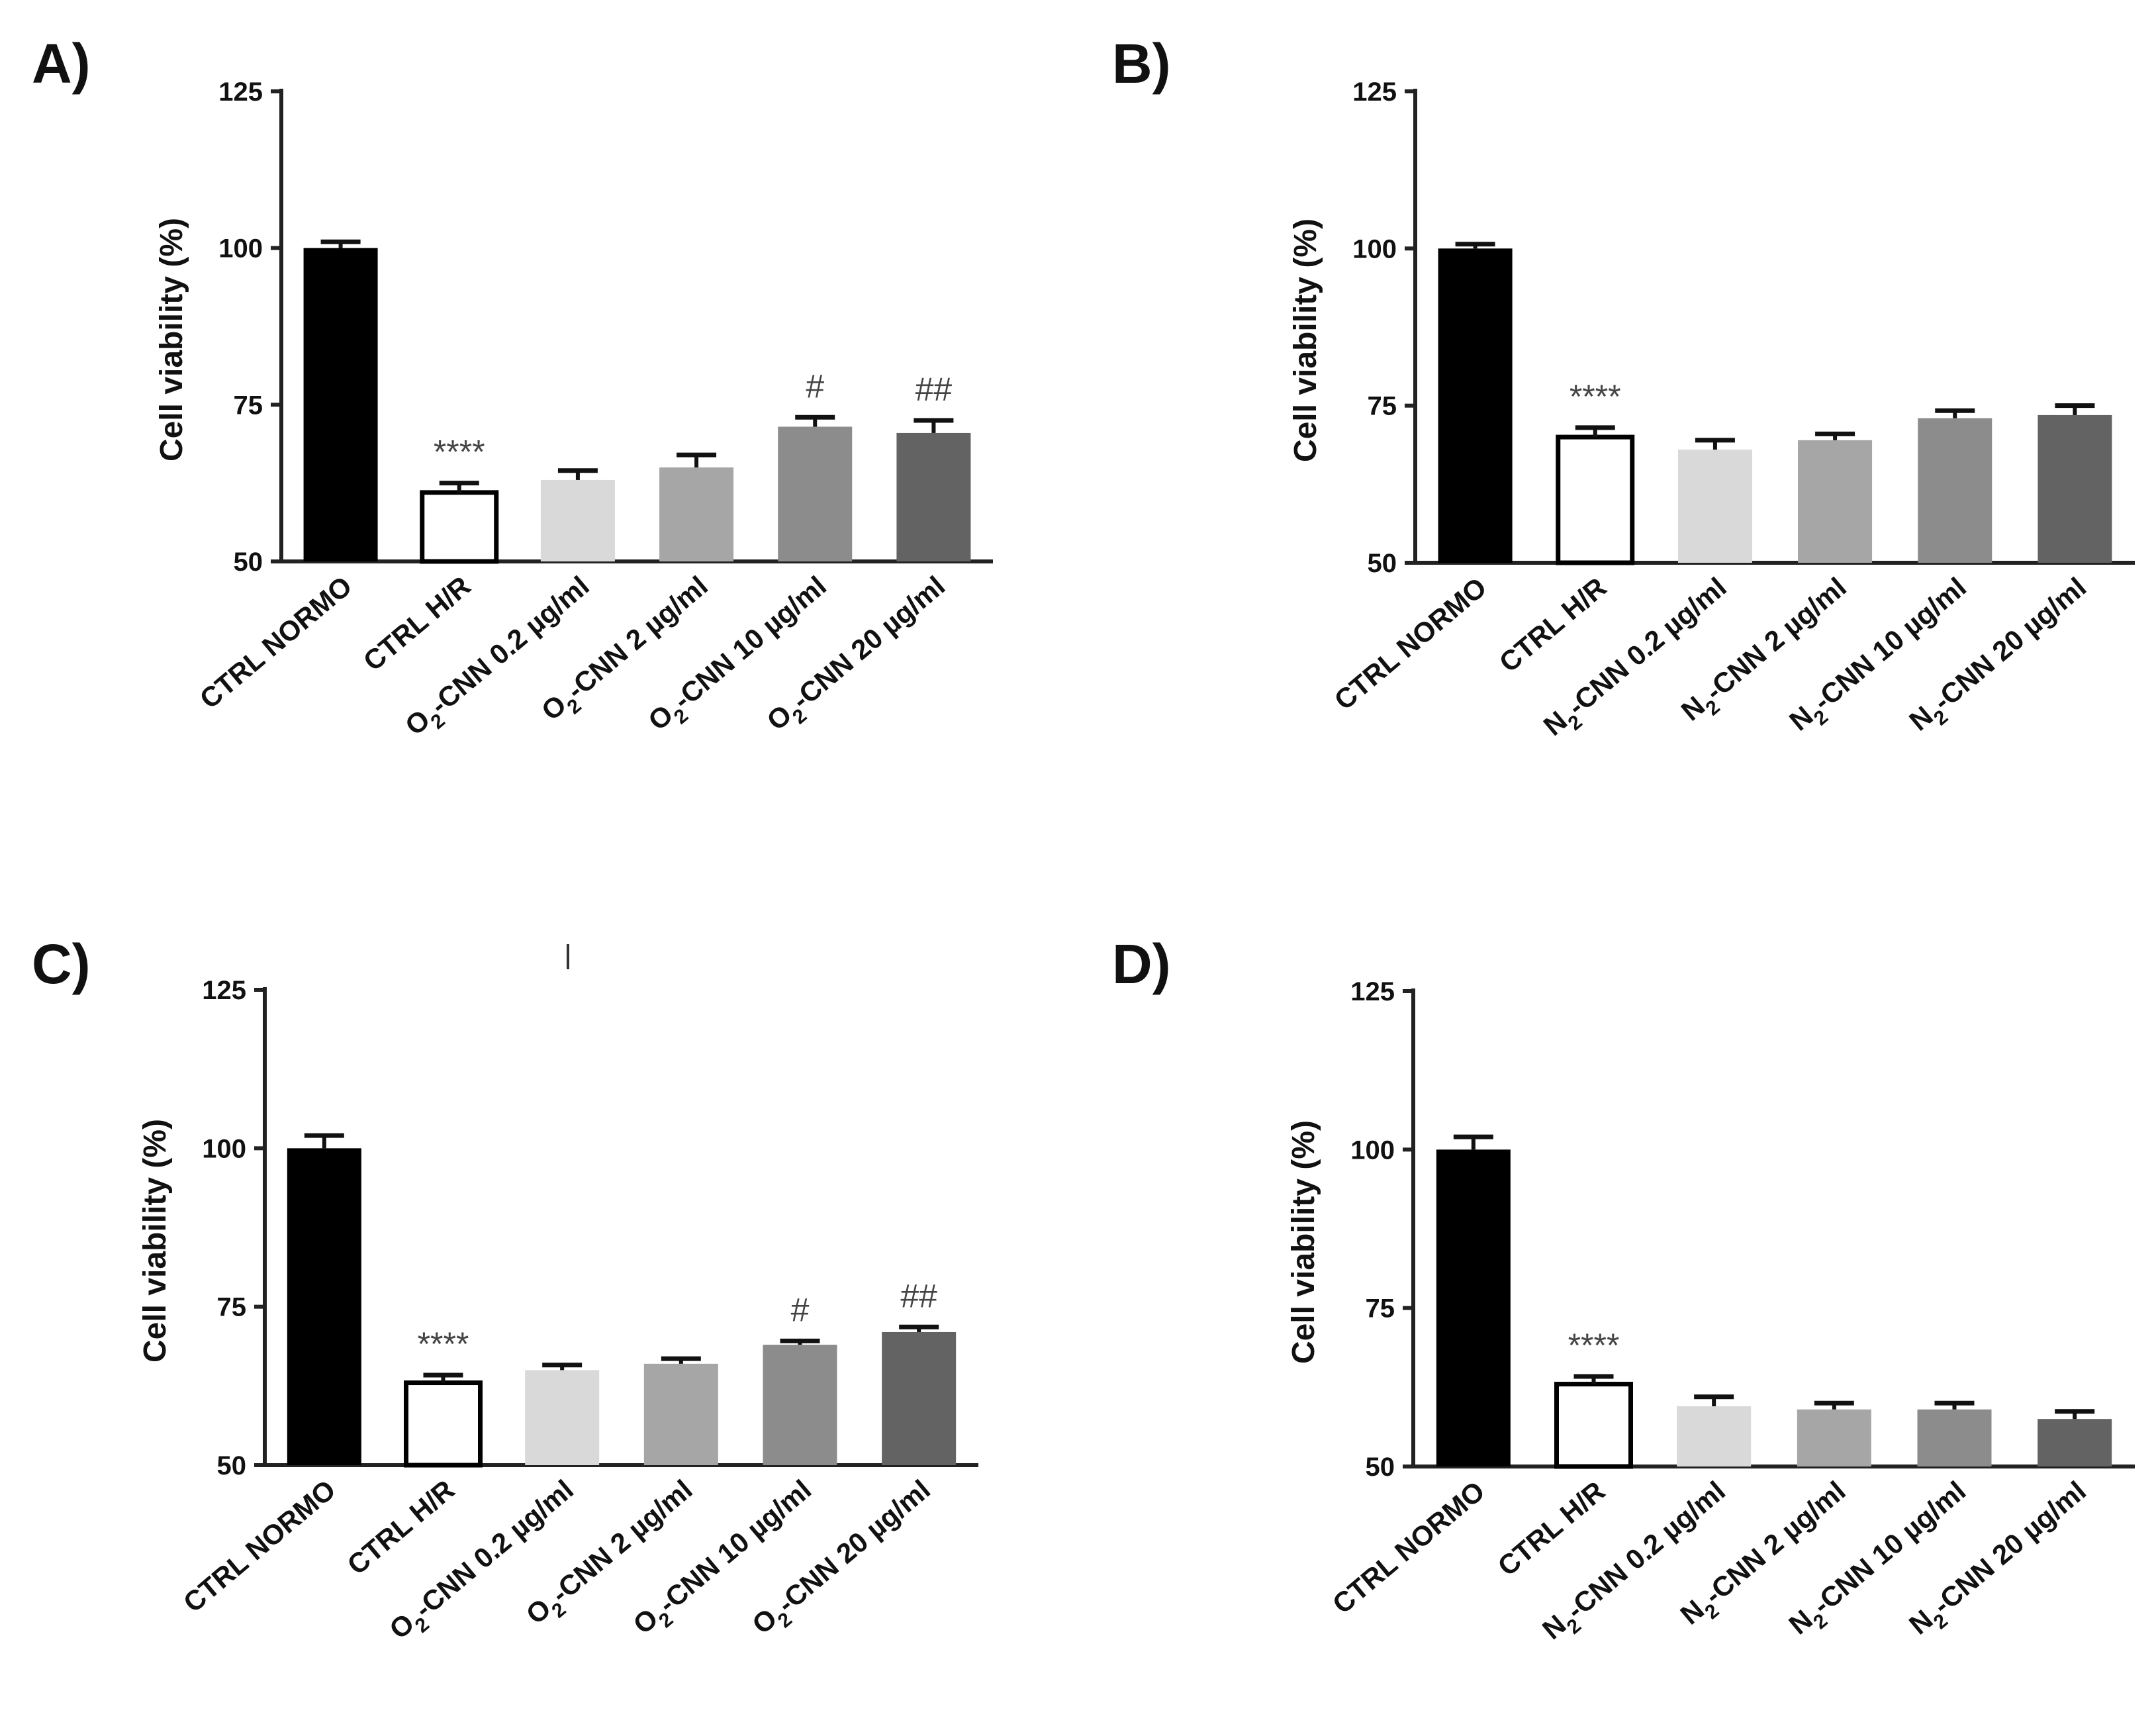 The height and width of the screenshot is (1730, 2156). What do you see at coordinates (61, 63) in the screenshot?
I see `panel-label: A)` at bounding box center [61, 63].